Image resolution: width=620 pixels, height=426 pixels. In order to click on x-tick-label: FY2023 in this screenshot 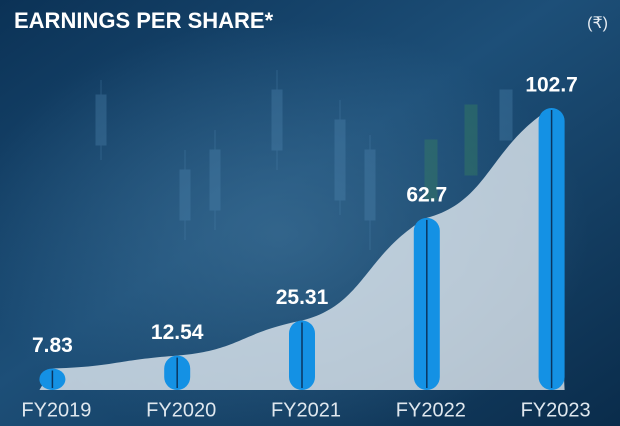, I will do `click(556, 410)`.